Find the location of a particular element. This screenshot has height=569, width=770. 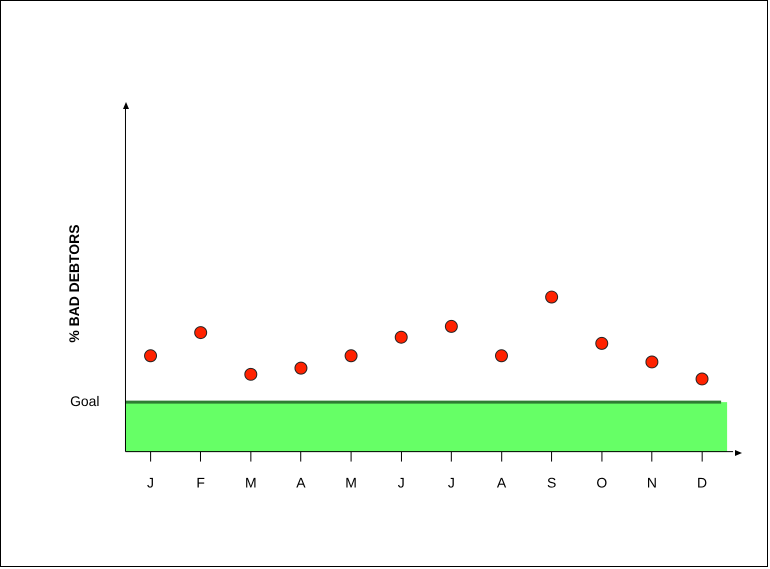

y-axis-title: % BAD DEBTORS is located at coordinates (74, 283).